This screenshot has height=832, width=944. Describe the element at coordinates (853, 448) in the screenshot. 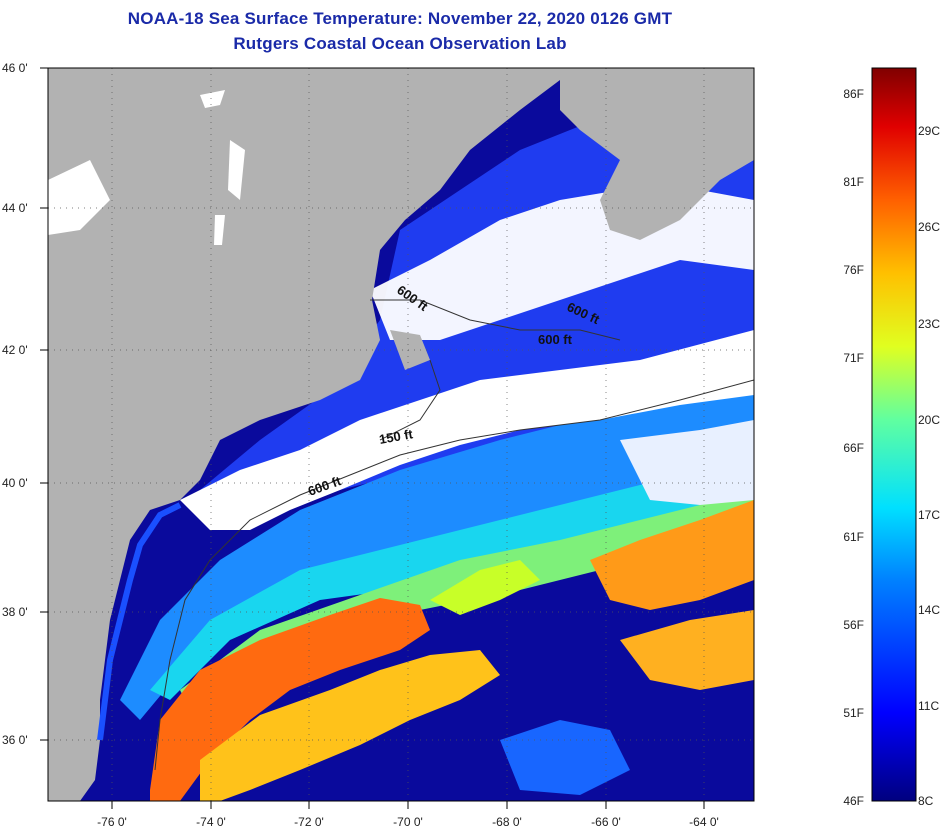

I see `colorbar-f-label: 66F` at that location.